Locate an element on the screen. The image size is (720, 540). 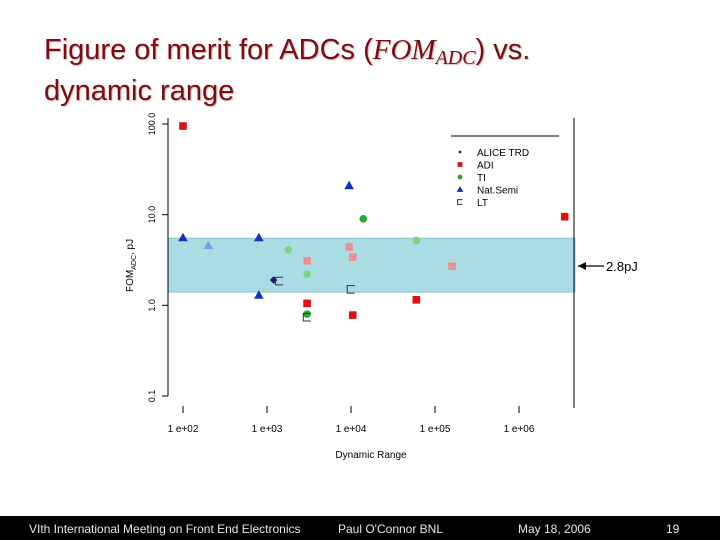
legend-label-adi: ADI is located at coordinates (485, 166).